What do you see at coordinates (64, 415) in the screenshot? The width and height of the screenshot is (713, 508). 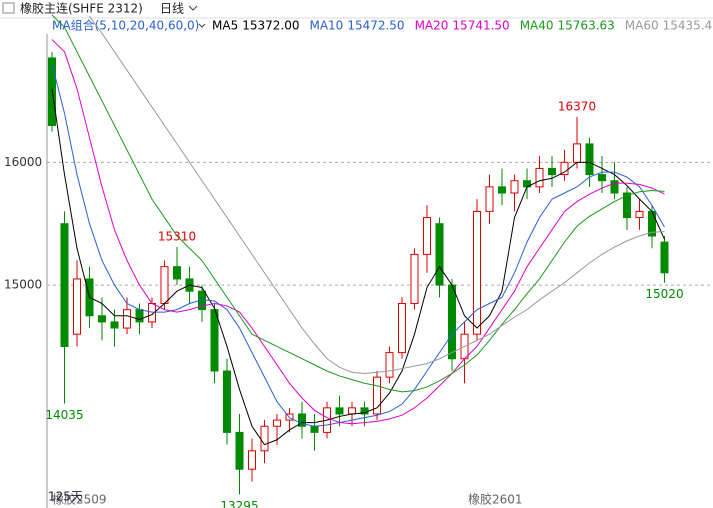 I see `extreme-label: 14035` at bounding box center [64, 415].